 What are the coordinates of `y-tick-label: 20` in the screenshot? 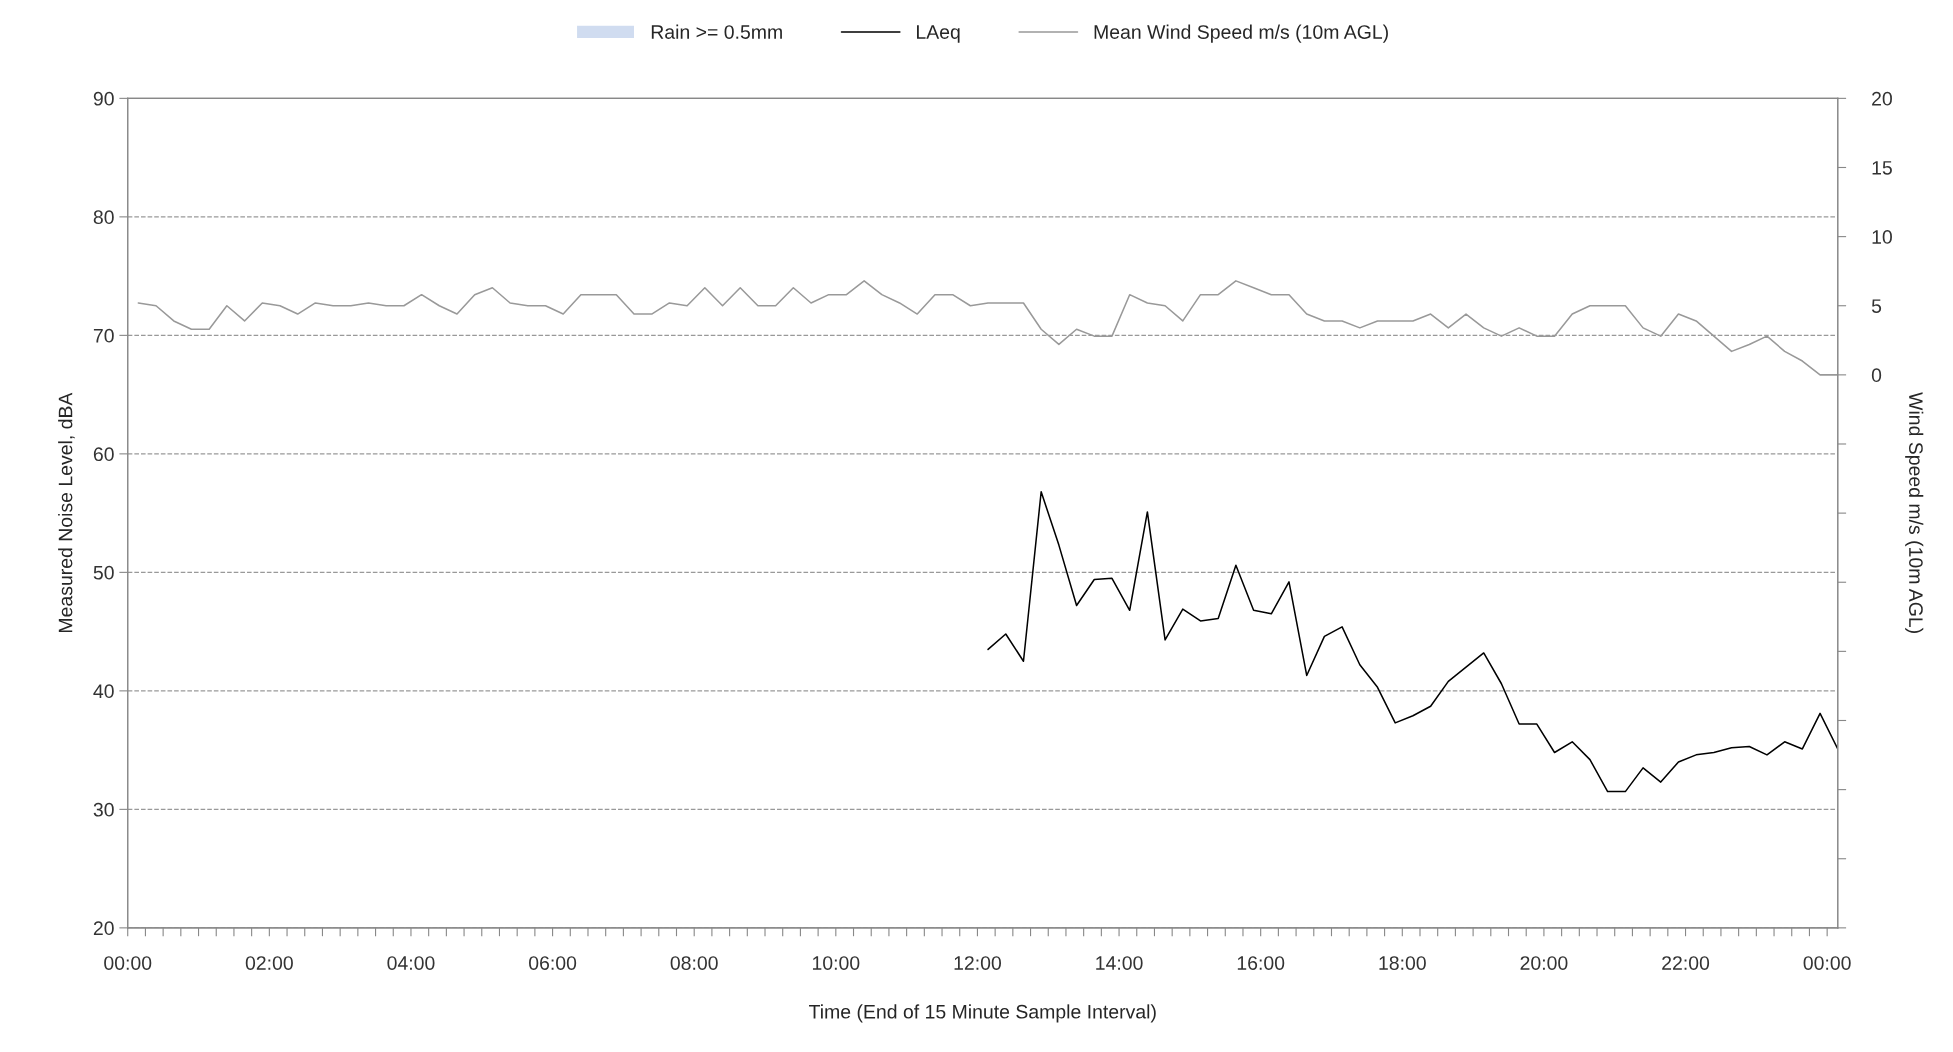 It's located at (103, 928).